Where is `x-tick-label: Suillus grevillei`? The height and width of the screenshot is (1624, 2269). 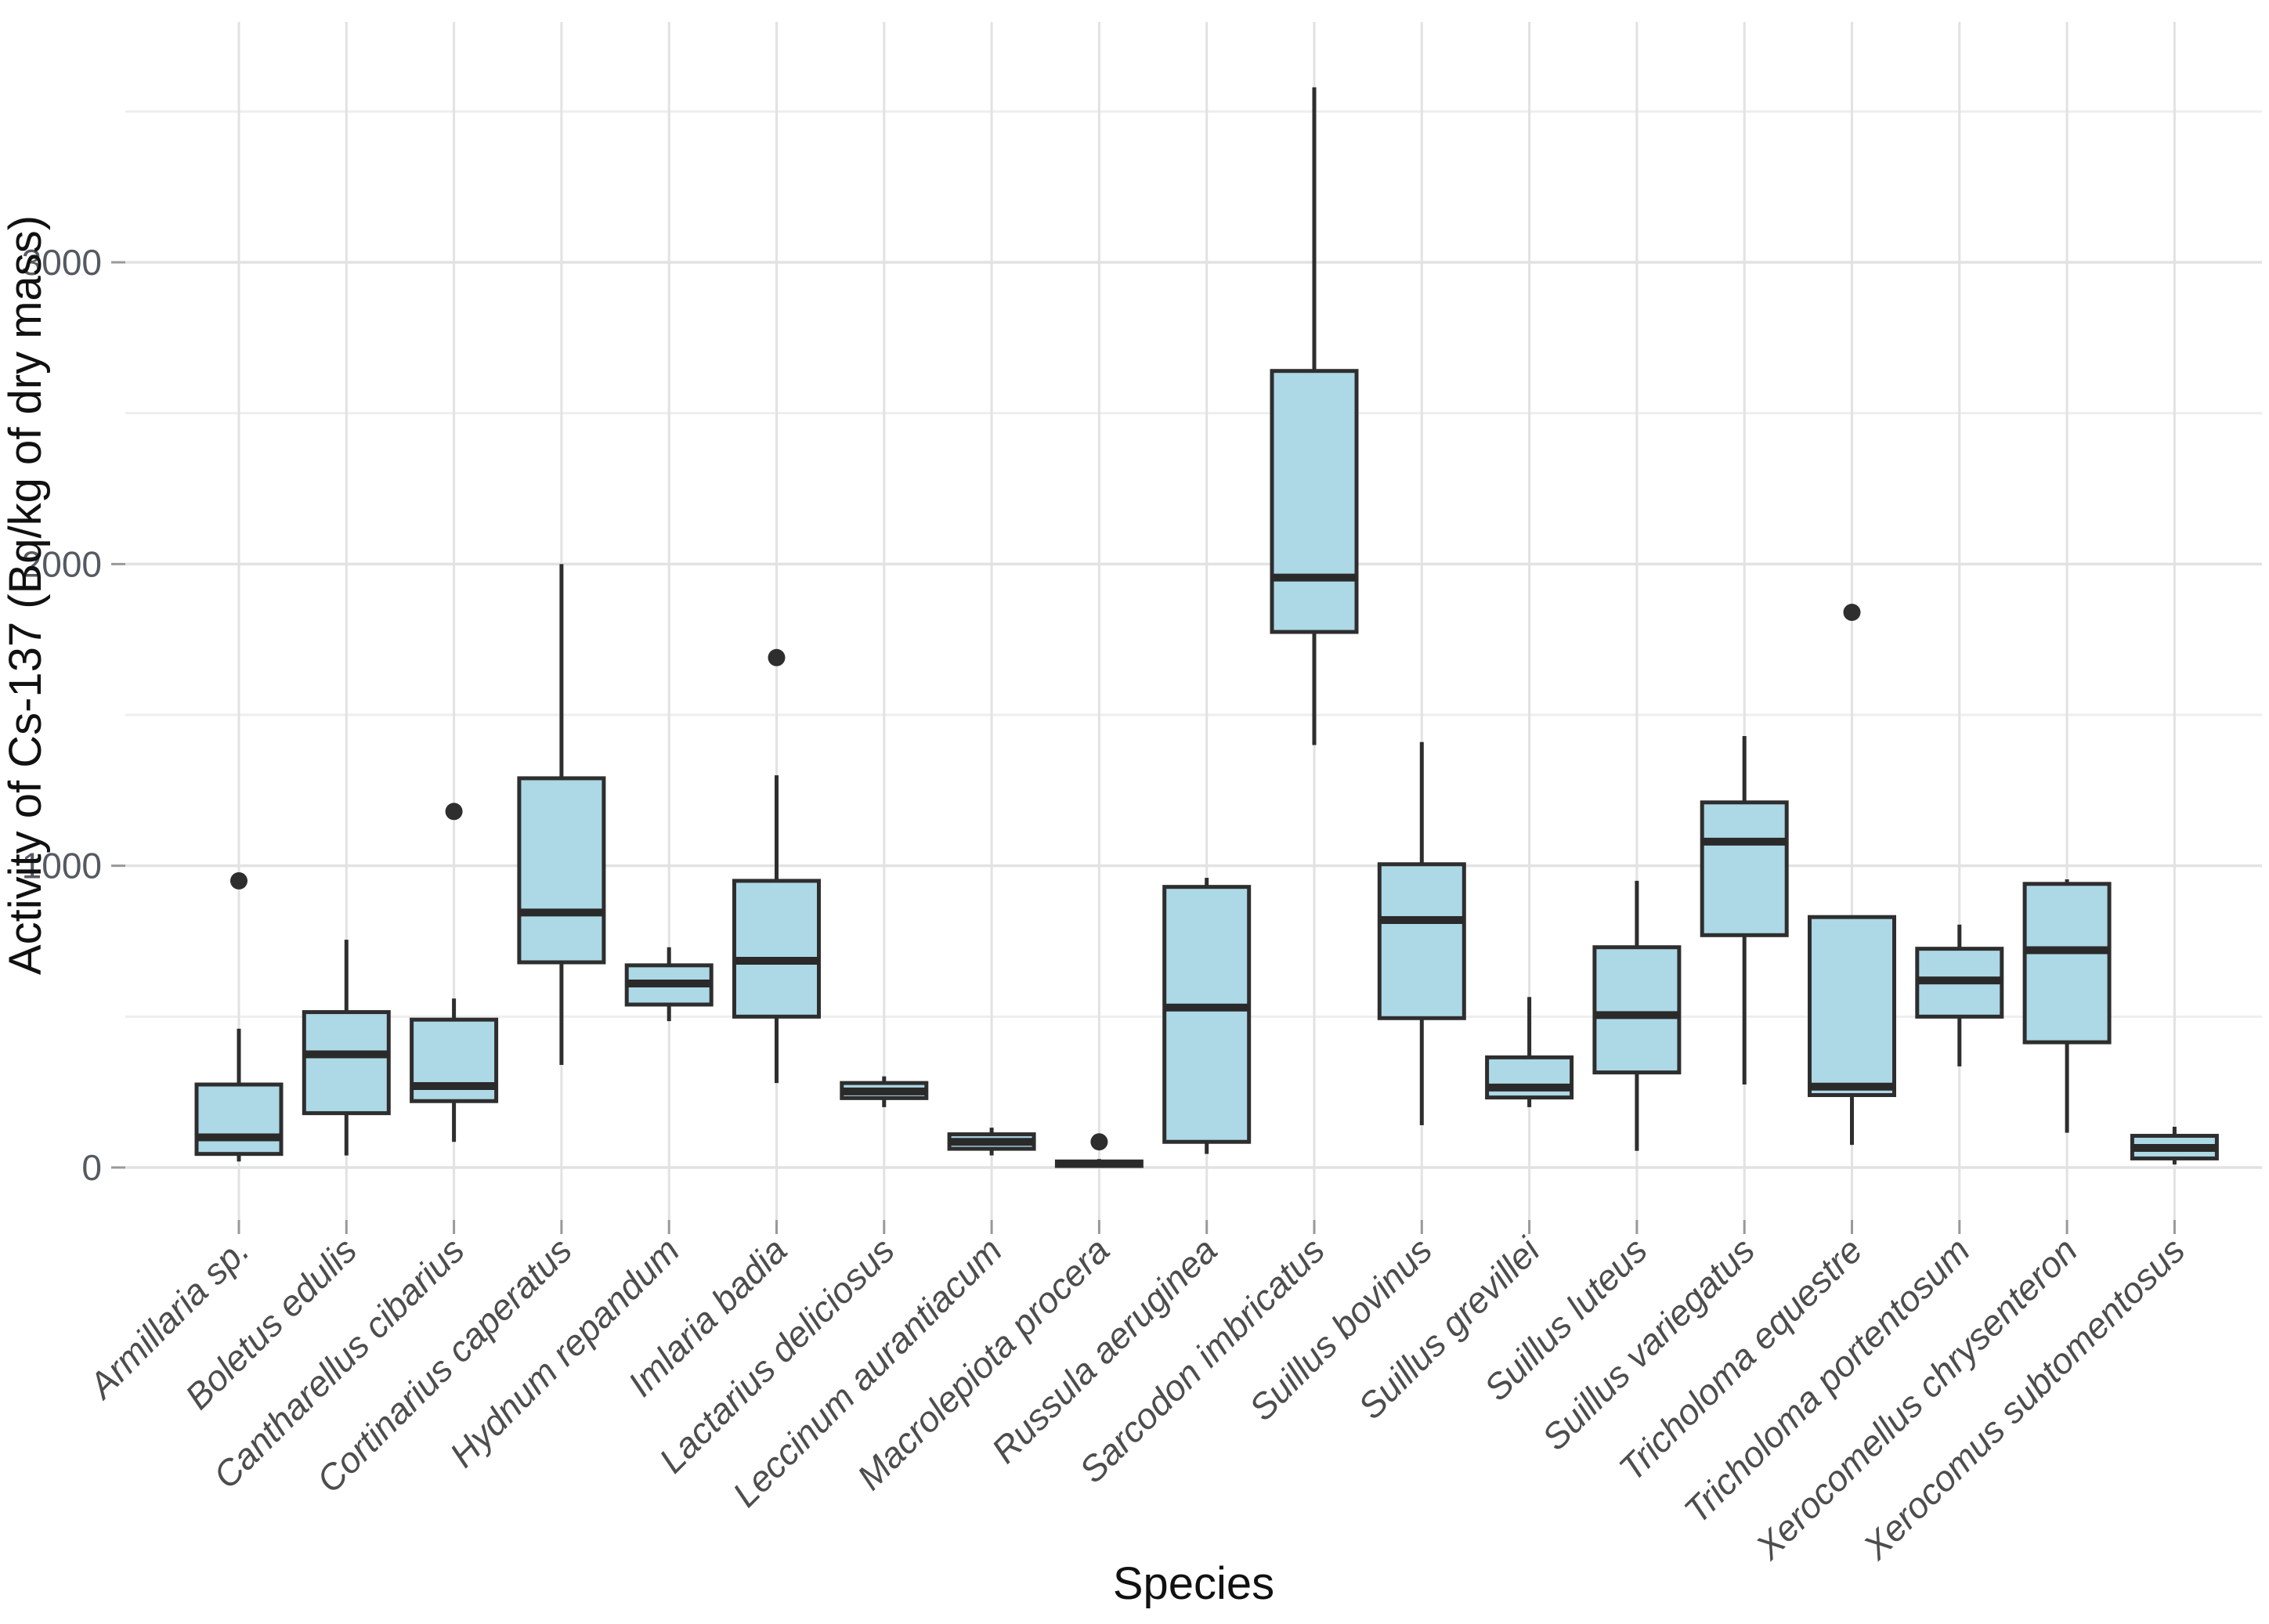
x-tick-label: Suillus grevillei is located at coordinates (1449, 1328).